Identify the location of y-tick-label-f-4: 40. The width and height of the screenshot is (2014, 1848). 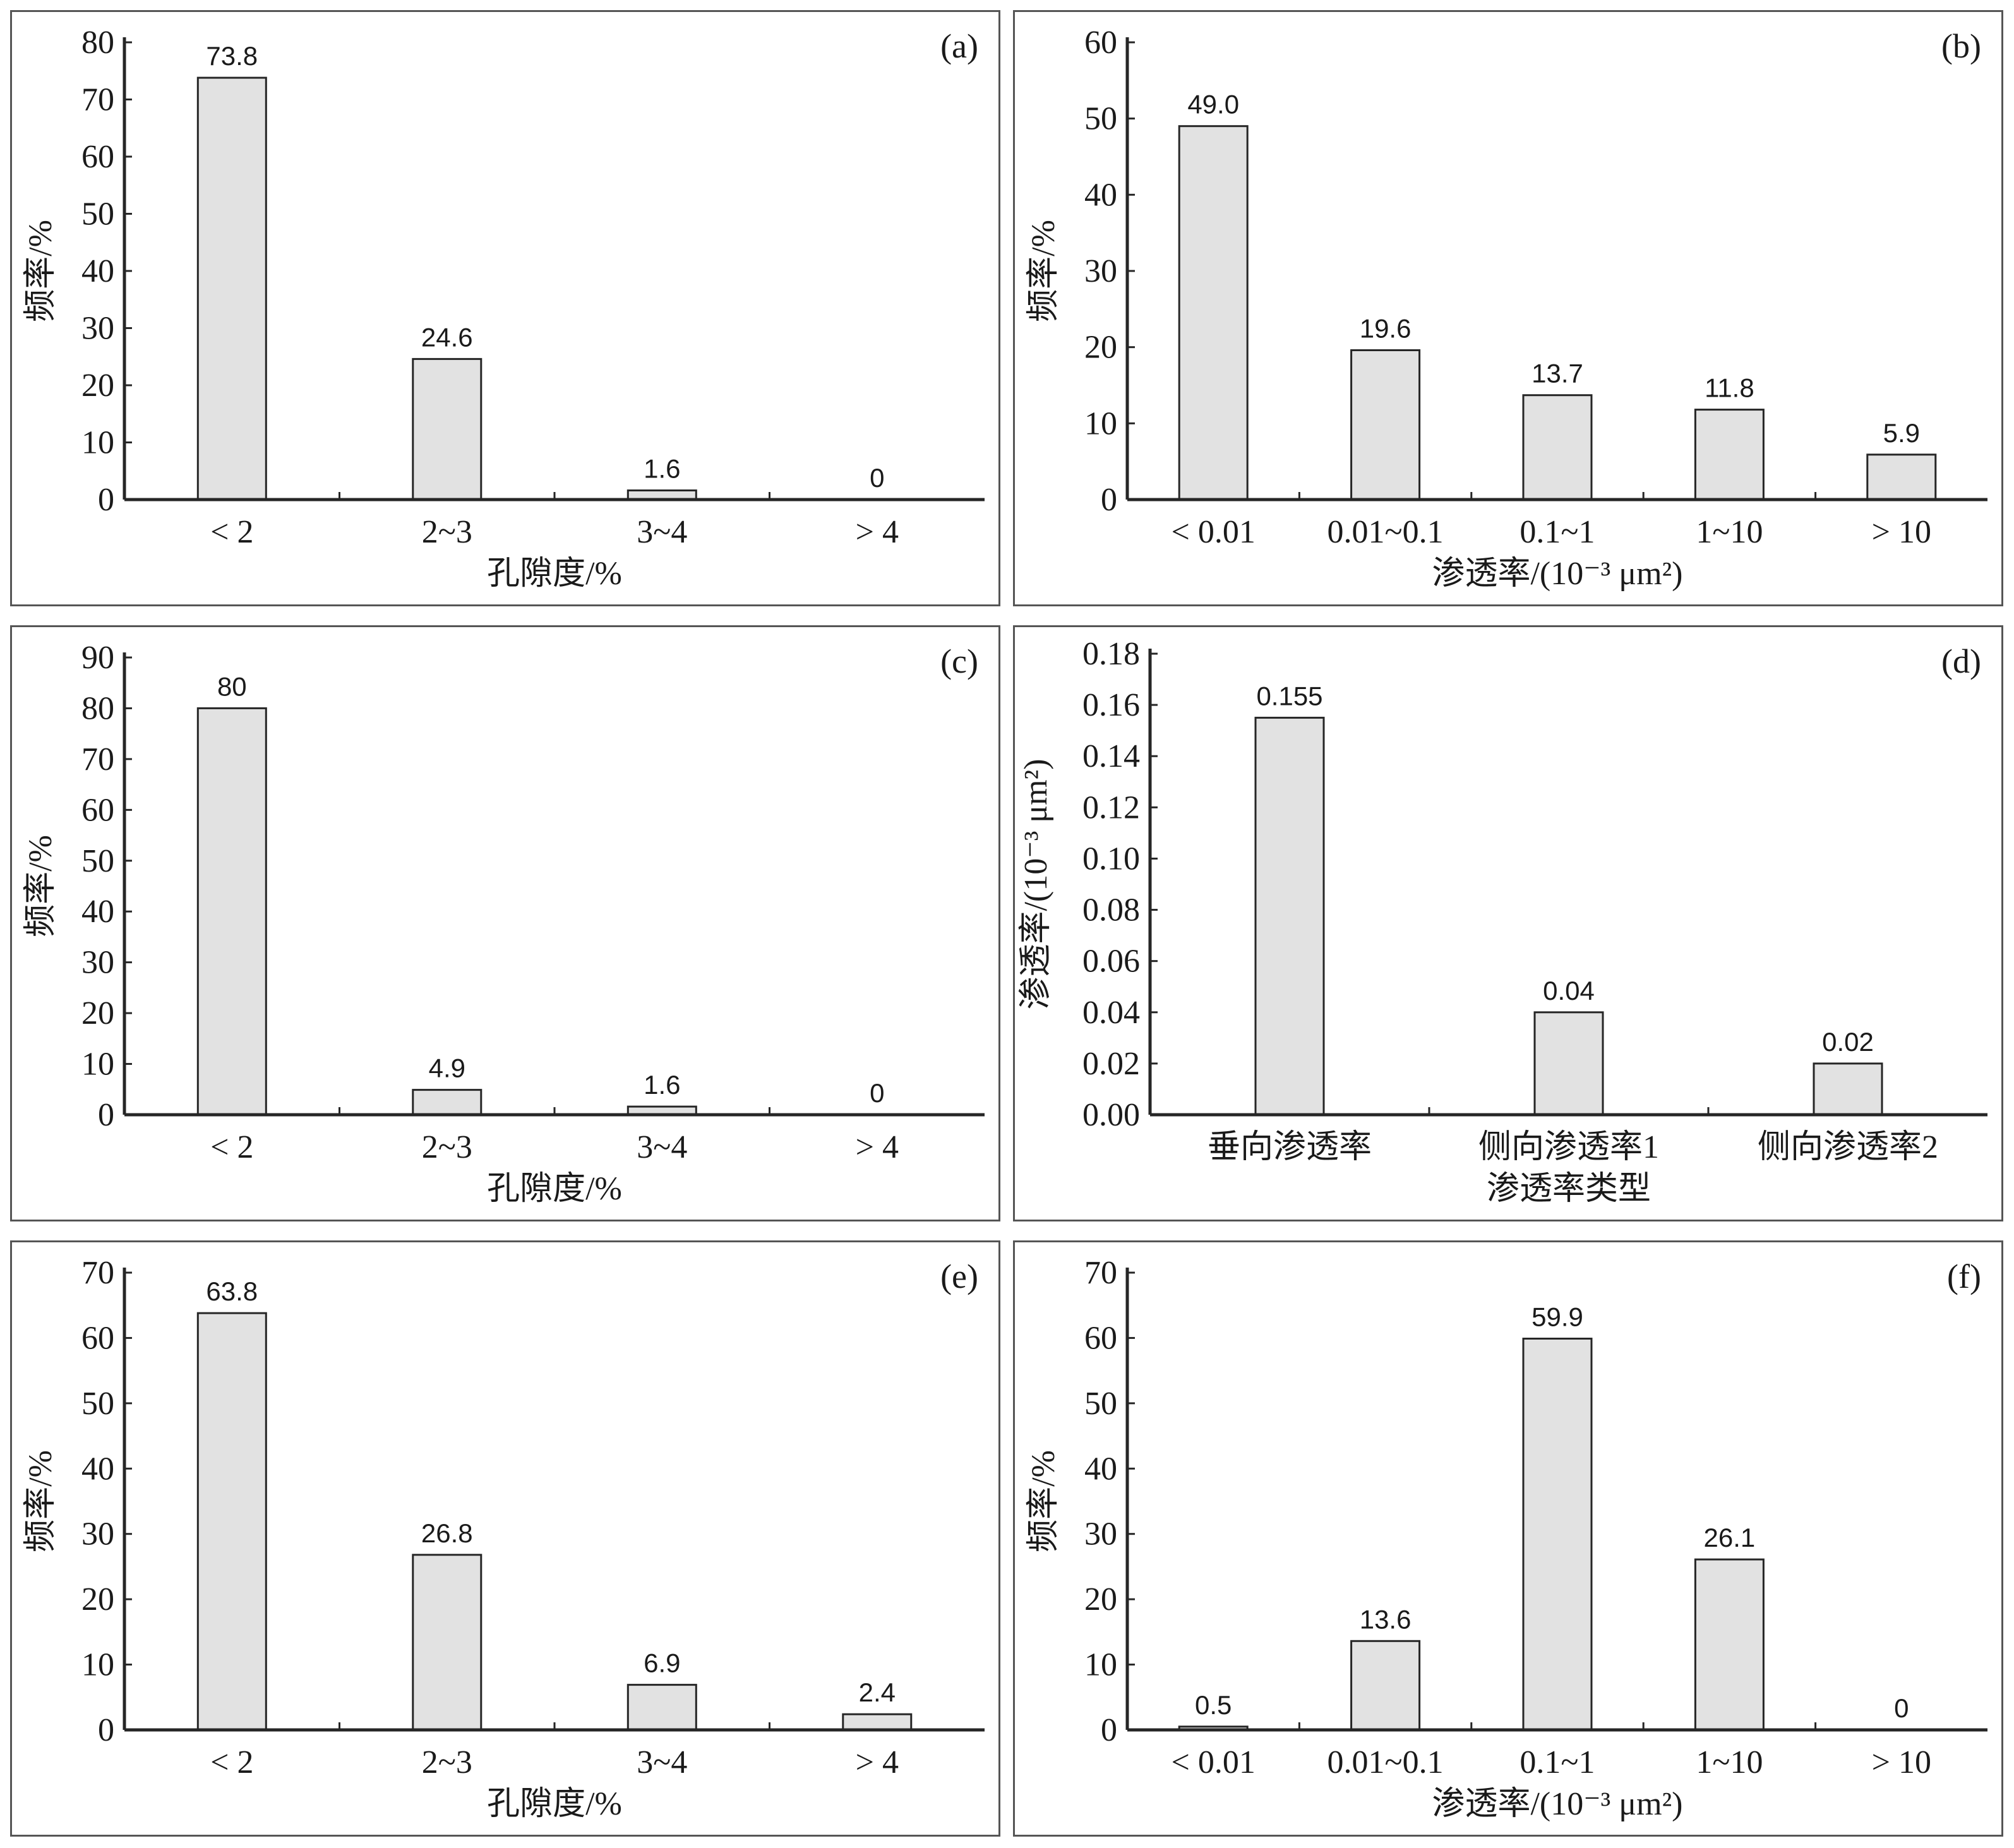
(1101, 1469).